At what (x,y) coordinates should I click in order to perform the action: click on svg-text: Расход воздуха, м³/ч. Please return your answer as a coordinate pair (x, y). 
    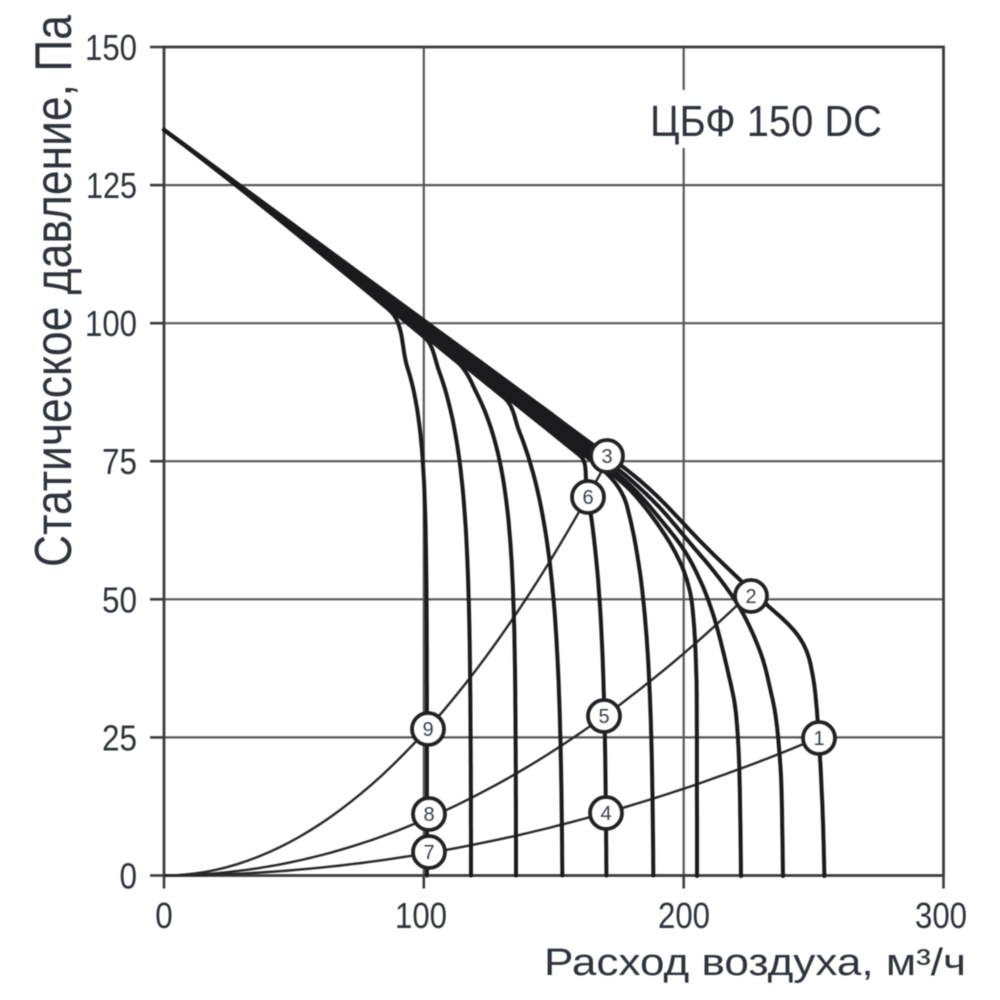
    Looking at the image, I should click on (755, 963).